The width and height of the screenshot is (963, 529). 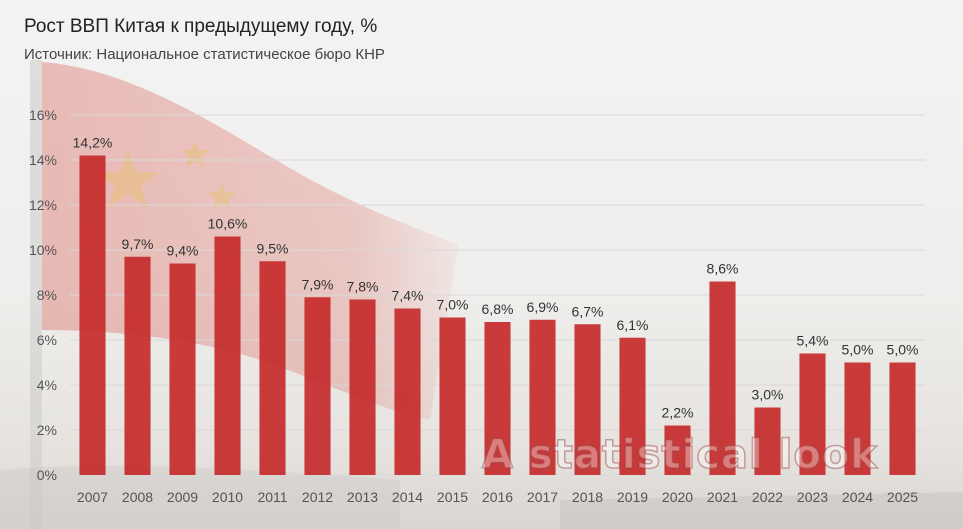 I want to click on data-label: 14,2%, so click(x=93, y=143).